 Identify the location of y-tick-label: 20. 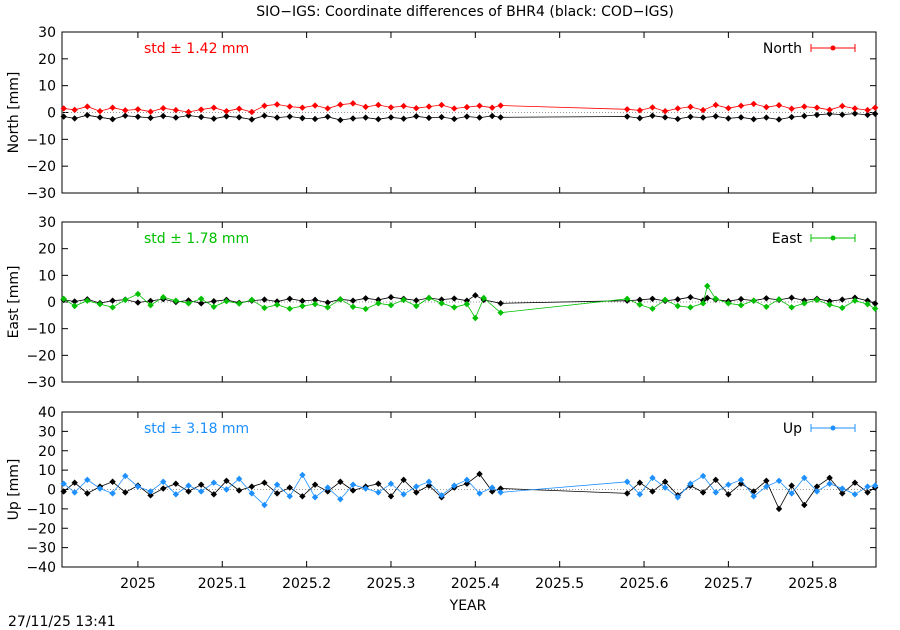
(47, 452).